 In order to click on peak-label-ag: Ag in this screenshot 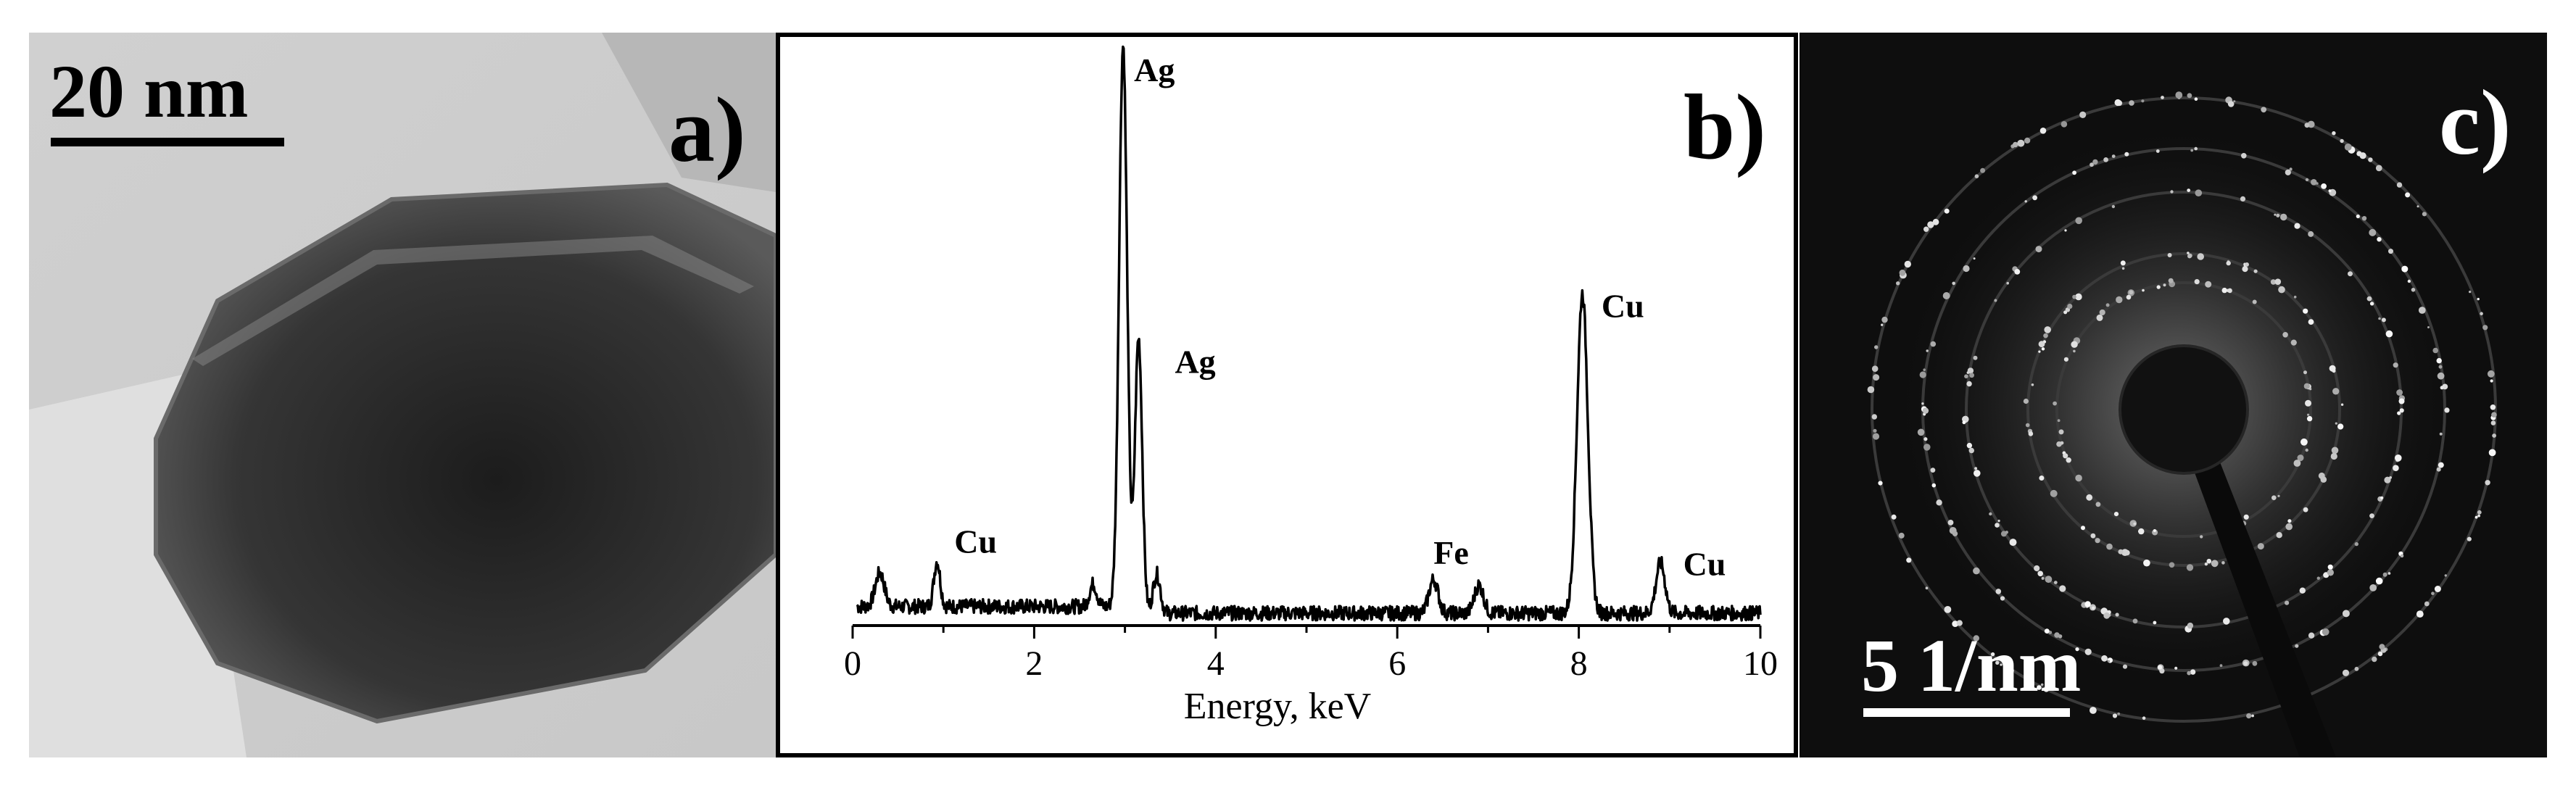, I will do `click(1195, 363)`.